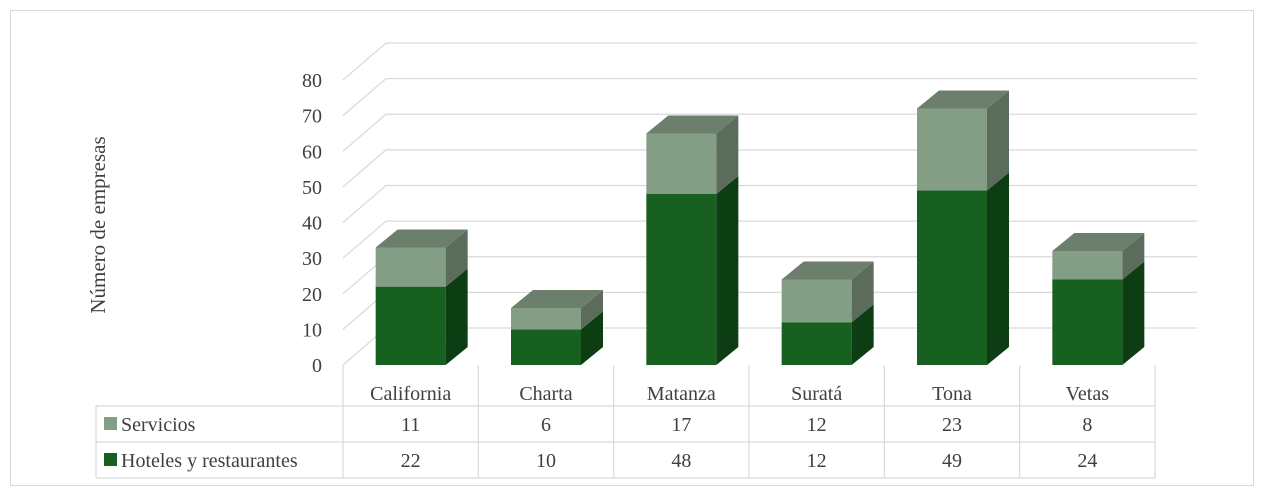 The width and height of the screenshot is (1264, 491). What do you see at coordinates (952, 425) in the screenshot?
I see `data-value: 23` at bounding box center [952, 425].